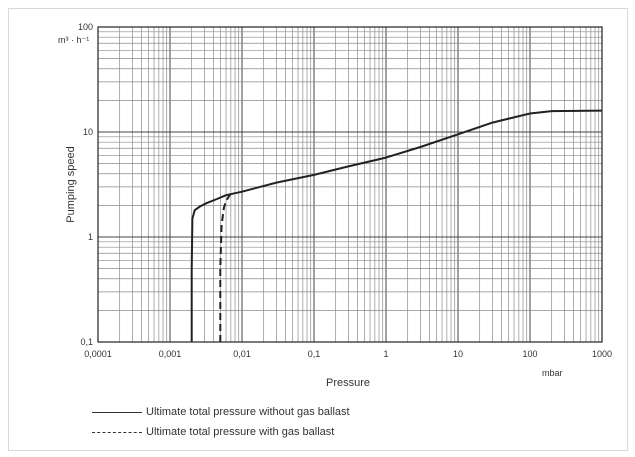 The height and width of the screenshot is (457, 635). Describe the element at coordinates (552, 373) in the screenshot. I see `x-axis-unit: mbar` at that location.